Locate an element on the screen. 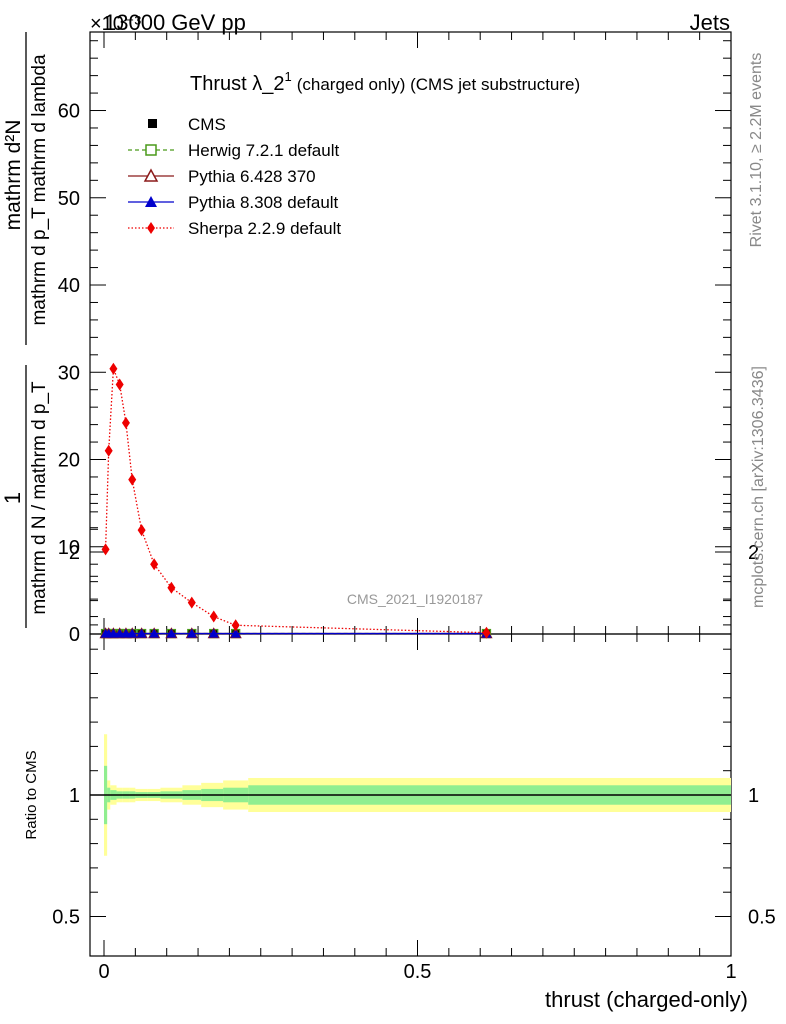 The width and height of the screenshot is (786, 1024). x-tick-label: 0.5 is located at coordinates (418, 972).